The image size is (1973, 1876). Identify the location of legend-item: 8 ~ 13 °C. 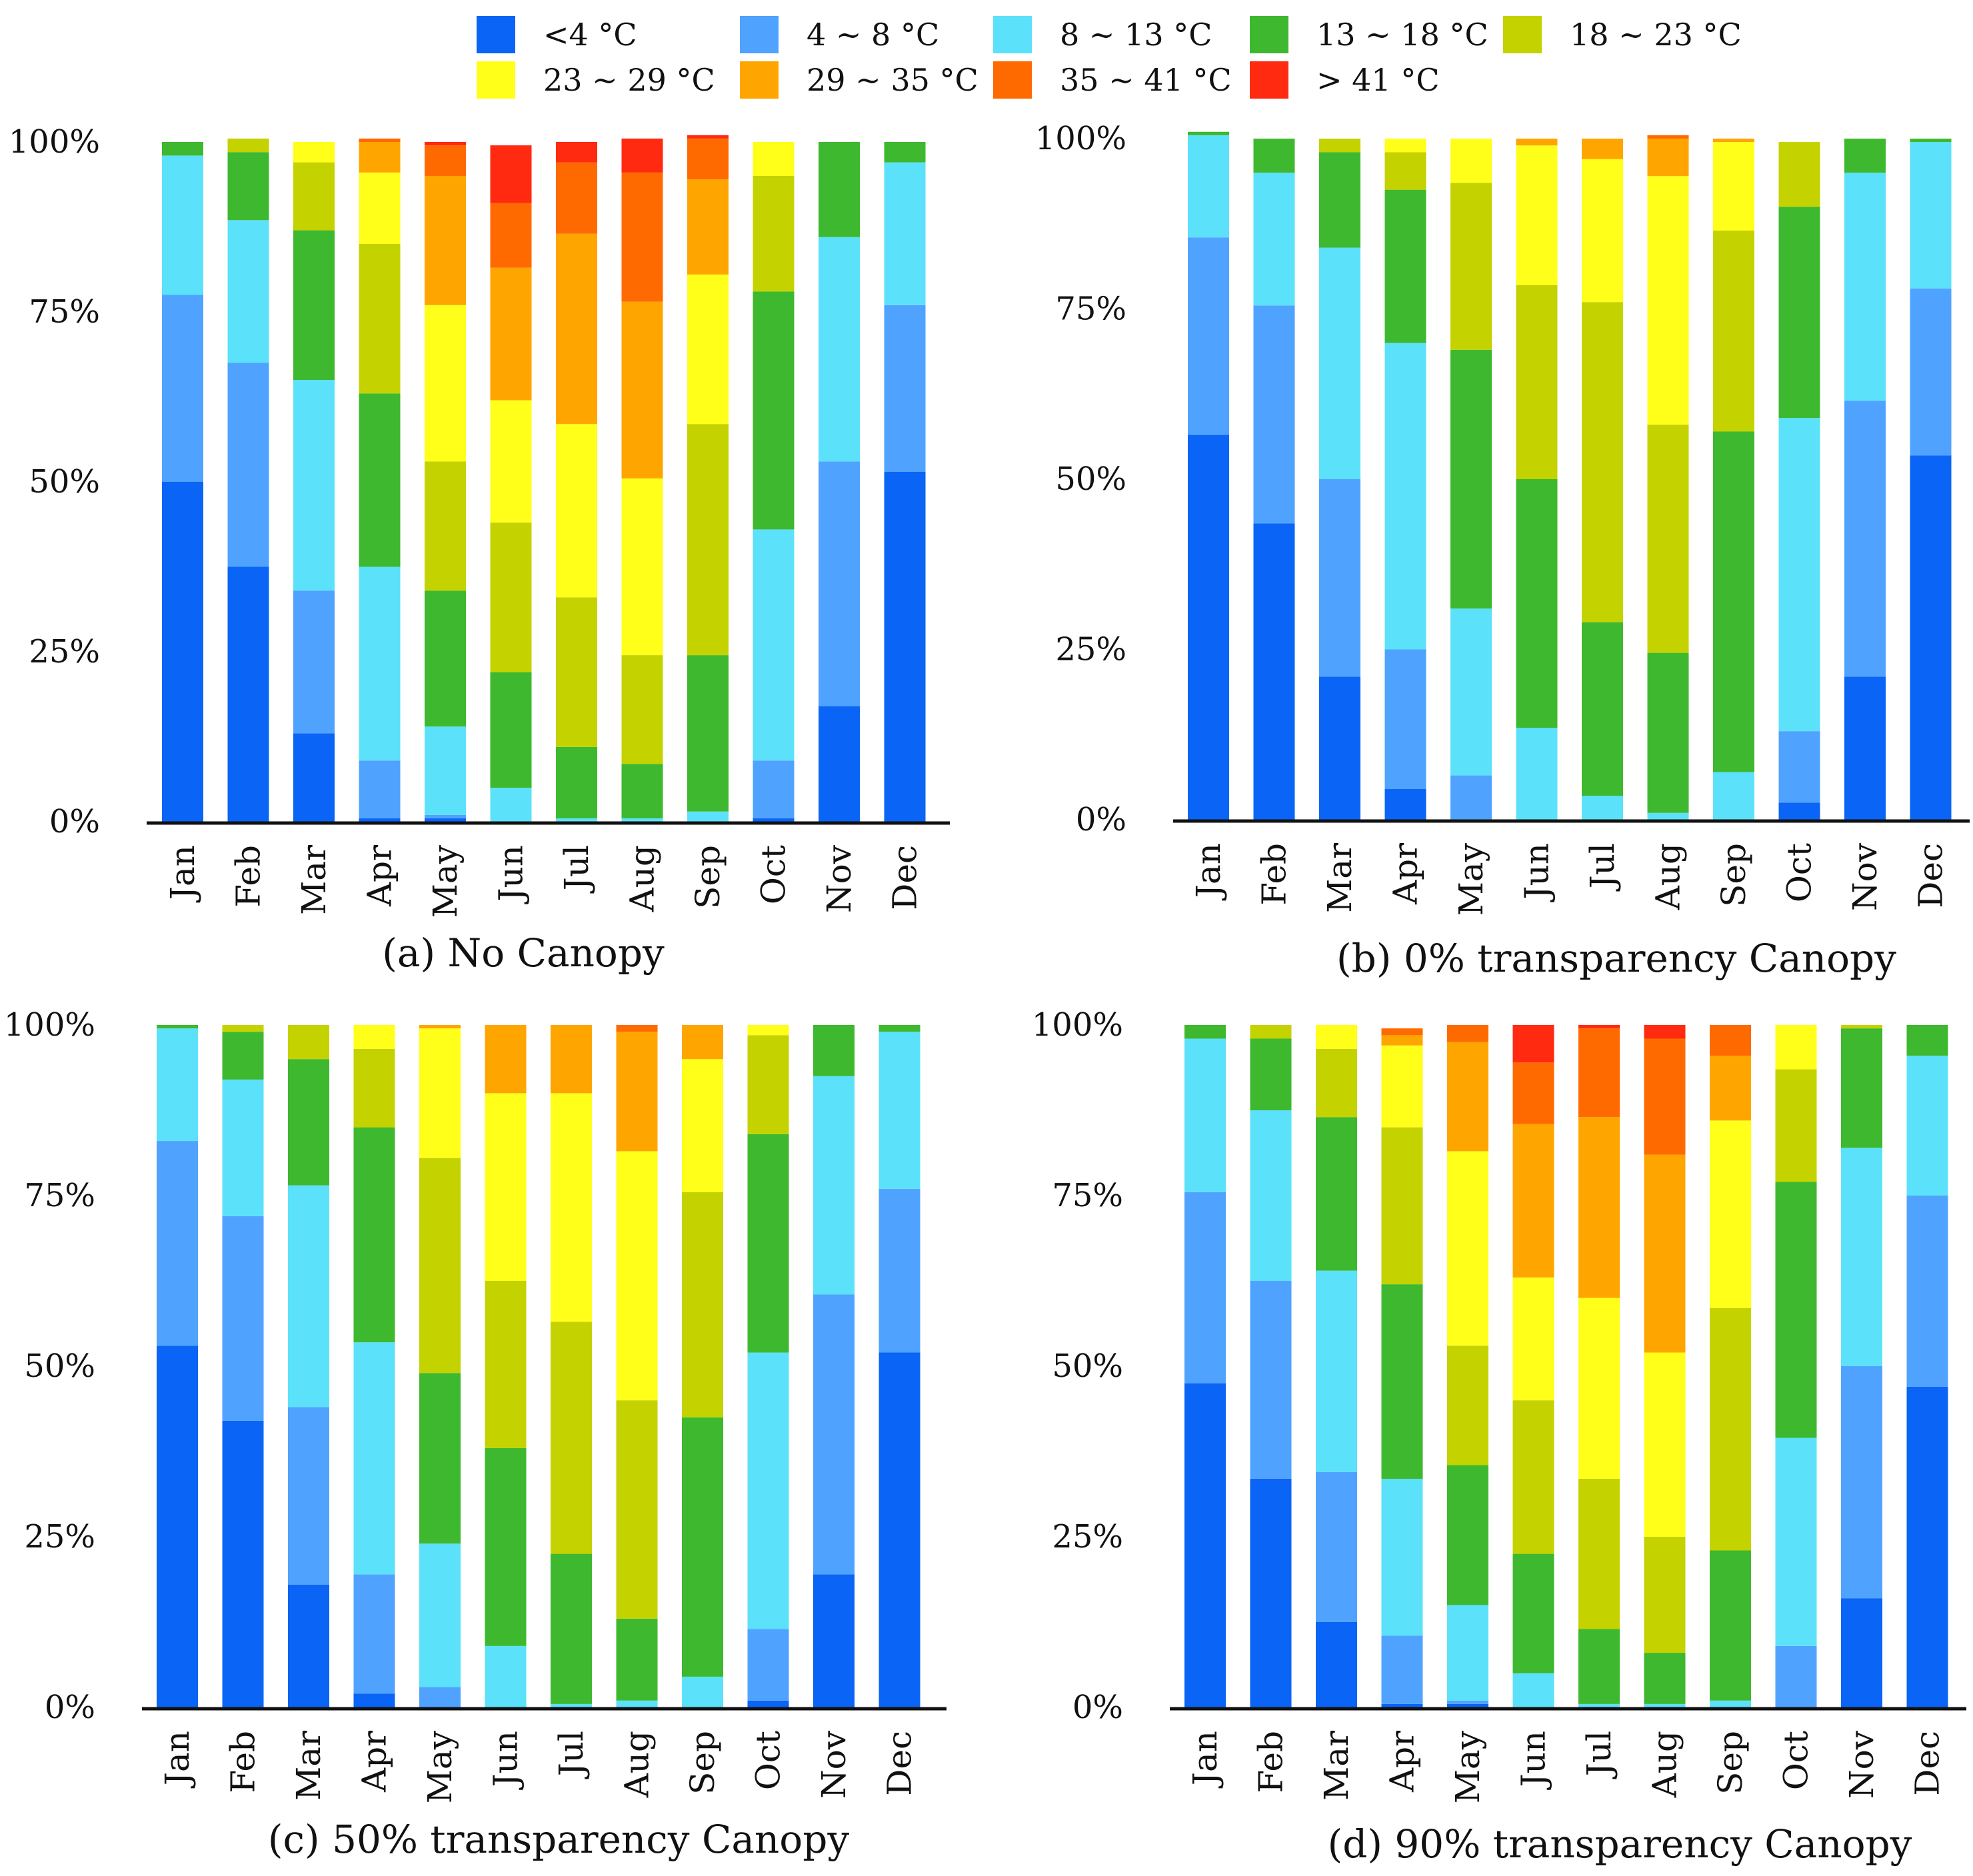
(1103, 35).